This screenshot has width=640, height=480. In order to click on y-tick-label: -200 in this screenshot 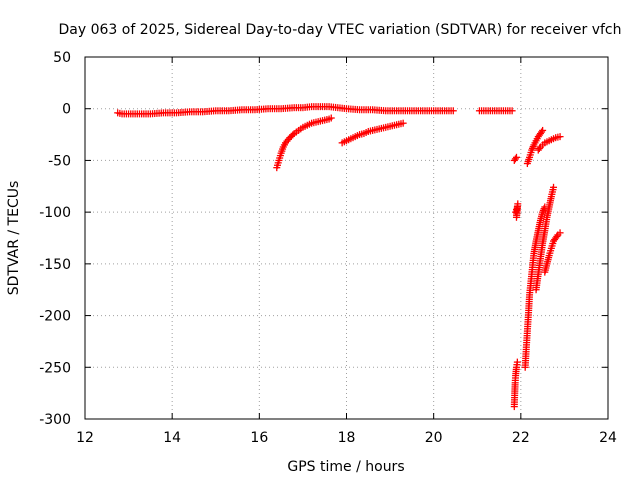, I will do `click(55, 317)`.